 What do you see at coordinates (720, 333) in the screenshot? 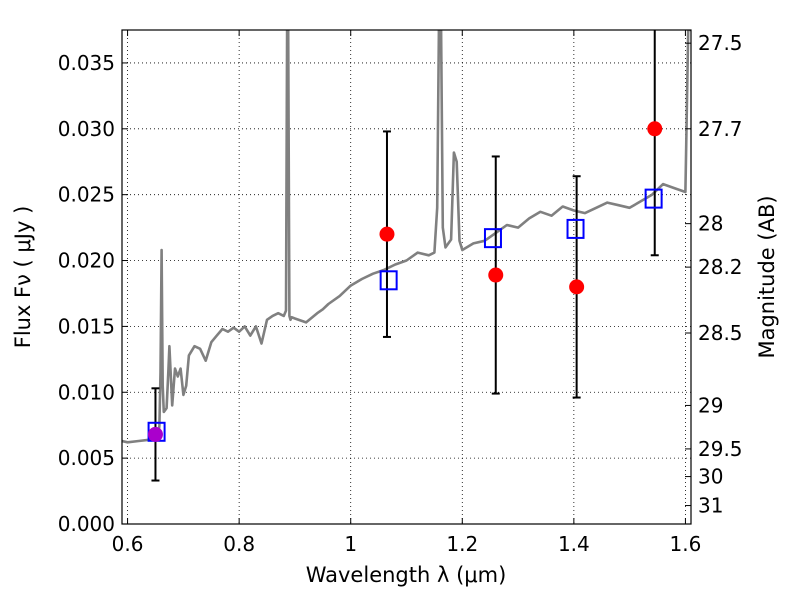
I see `y2-tick-label: 28.5` at bounding box center [720, 333].